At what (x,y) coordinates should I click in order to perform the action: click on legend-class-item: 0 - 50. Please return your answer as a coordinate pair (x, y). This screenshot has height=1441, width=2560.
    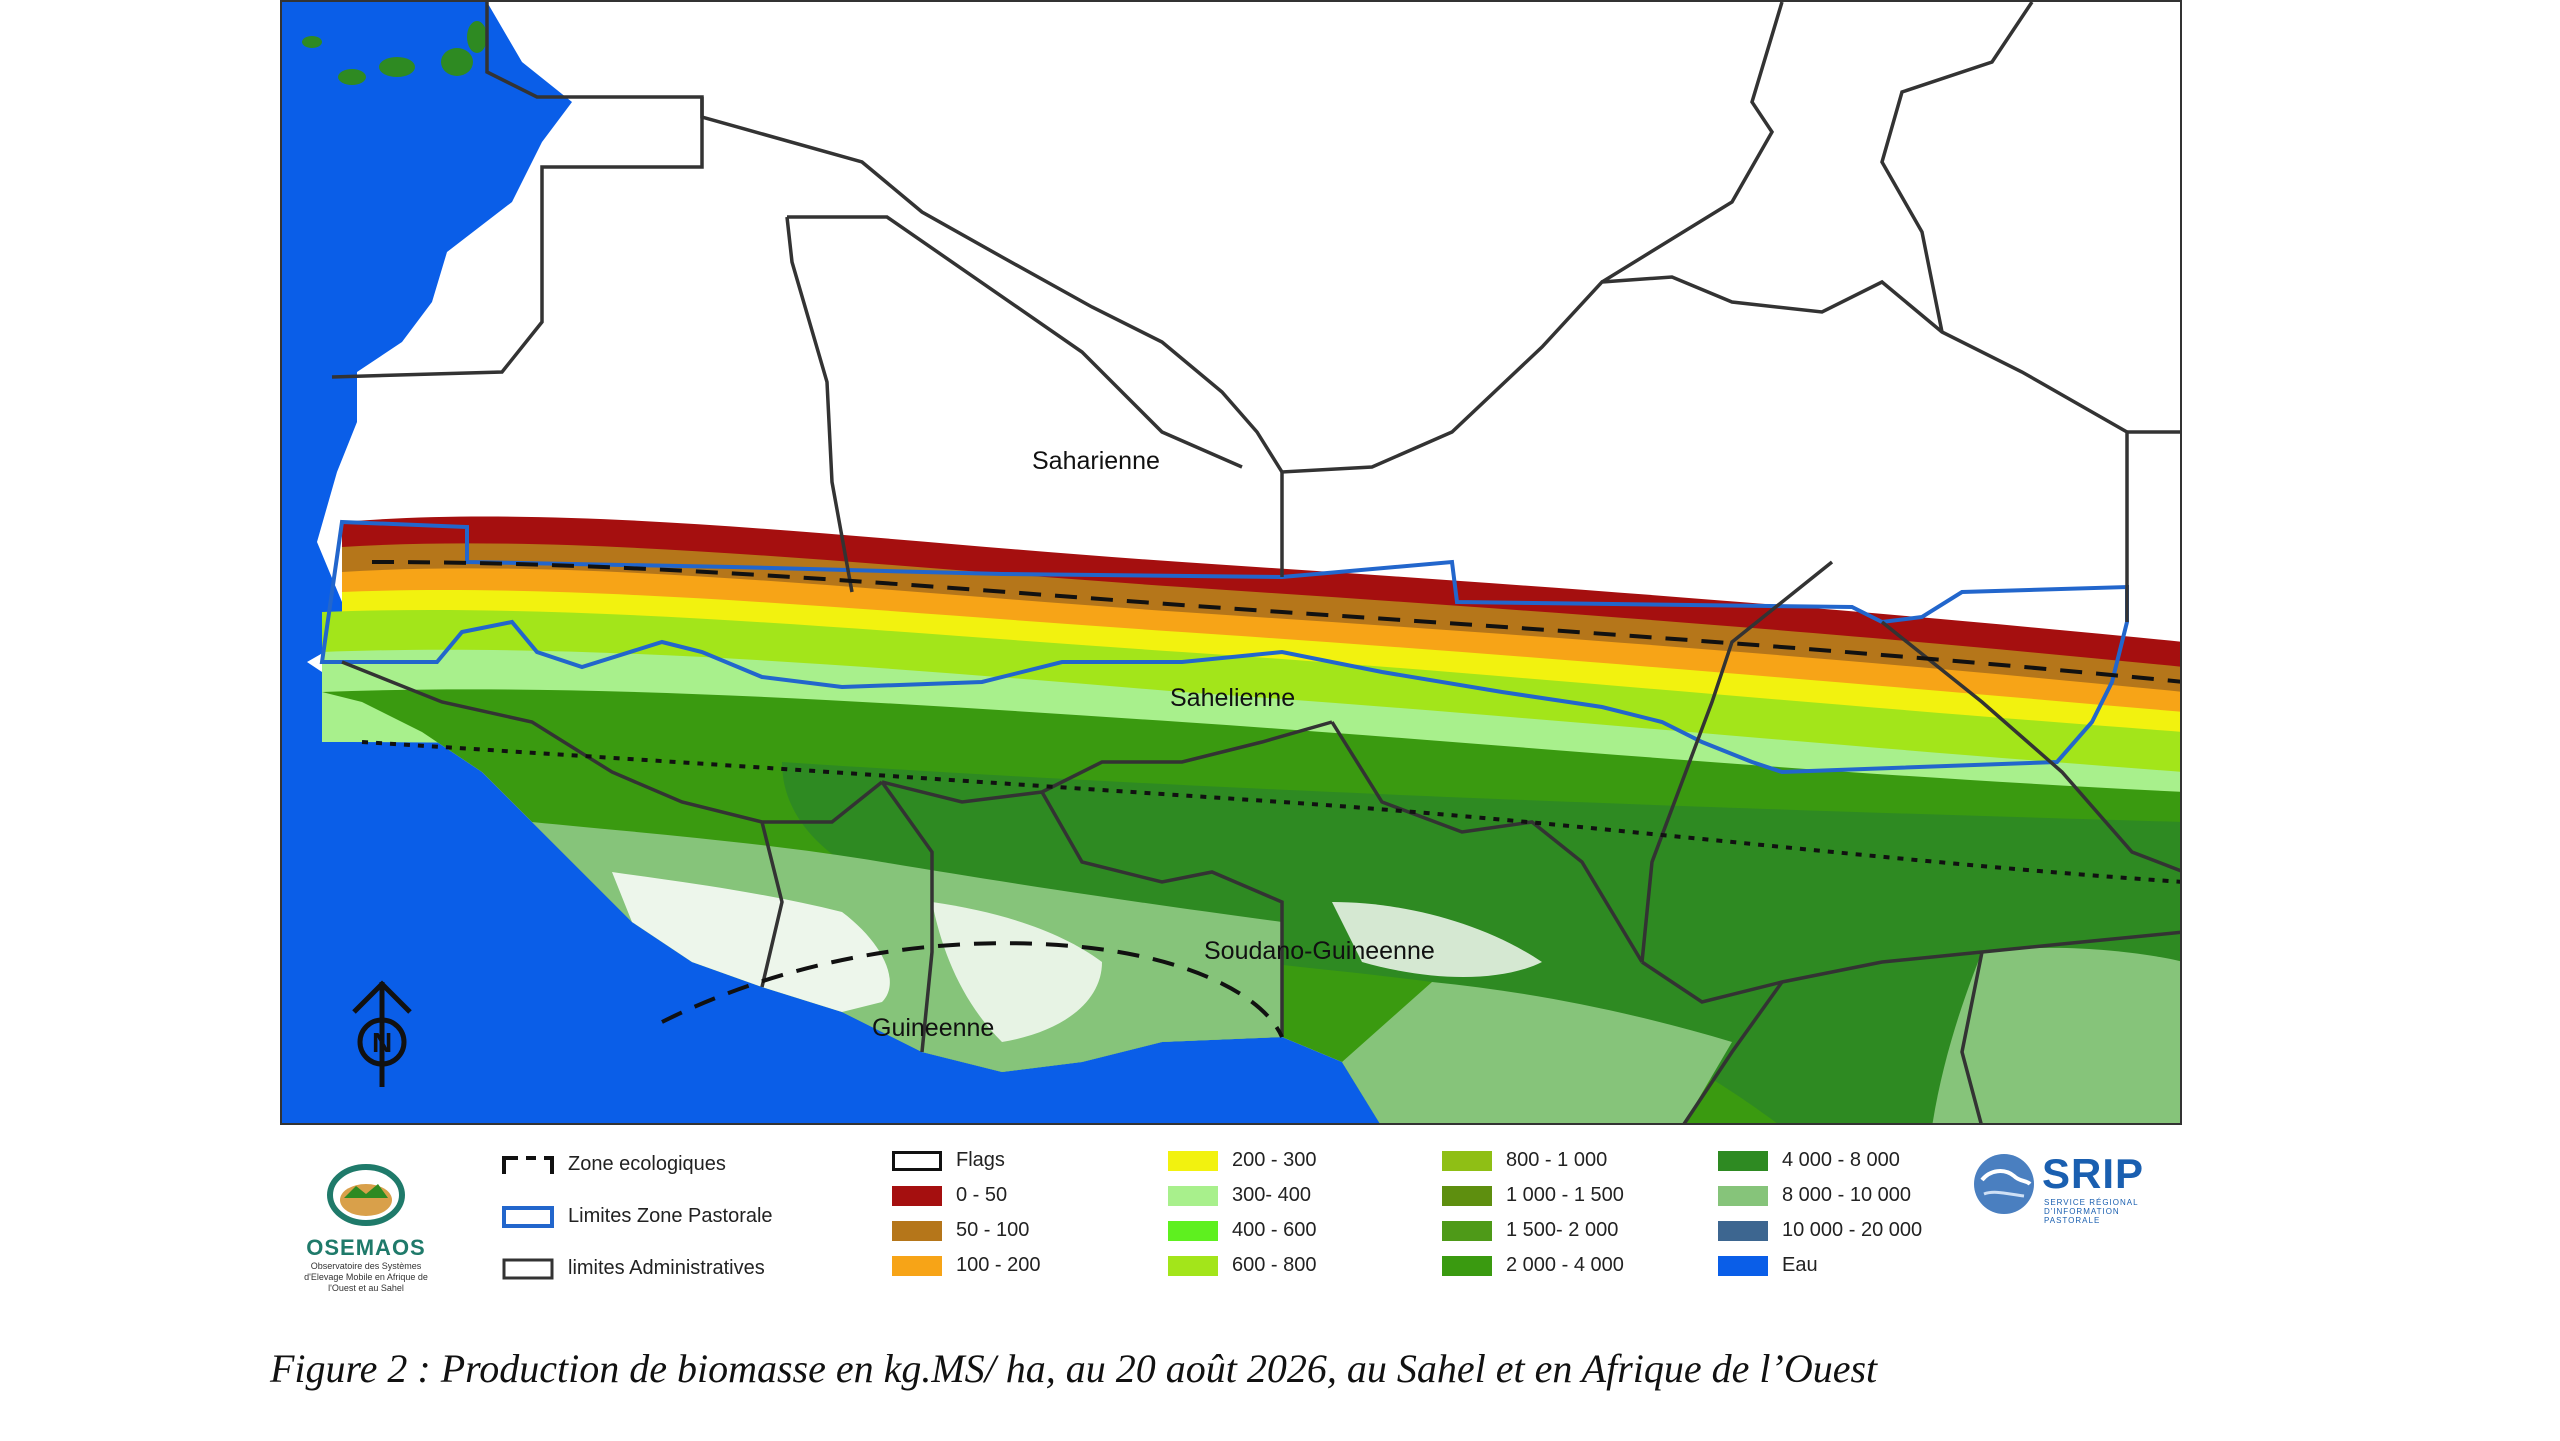
    Looking at the image, I should click on (949, 1195).